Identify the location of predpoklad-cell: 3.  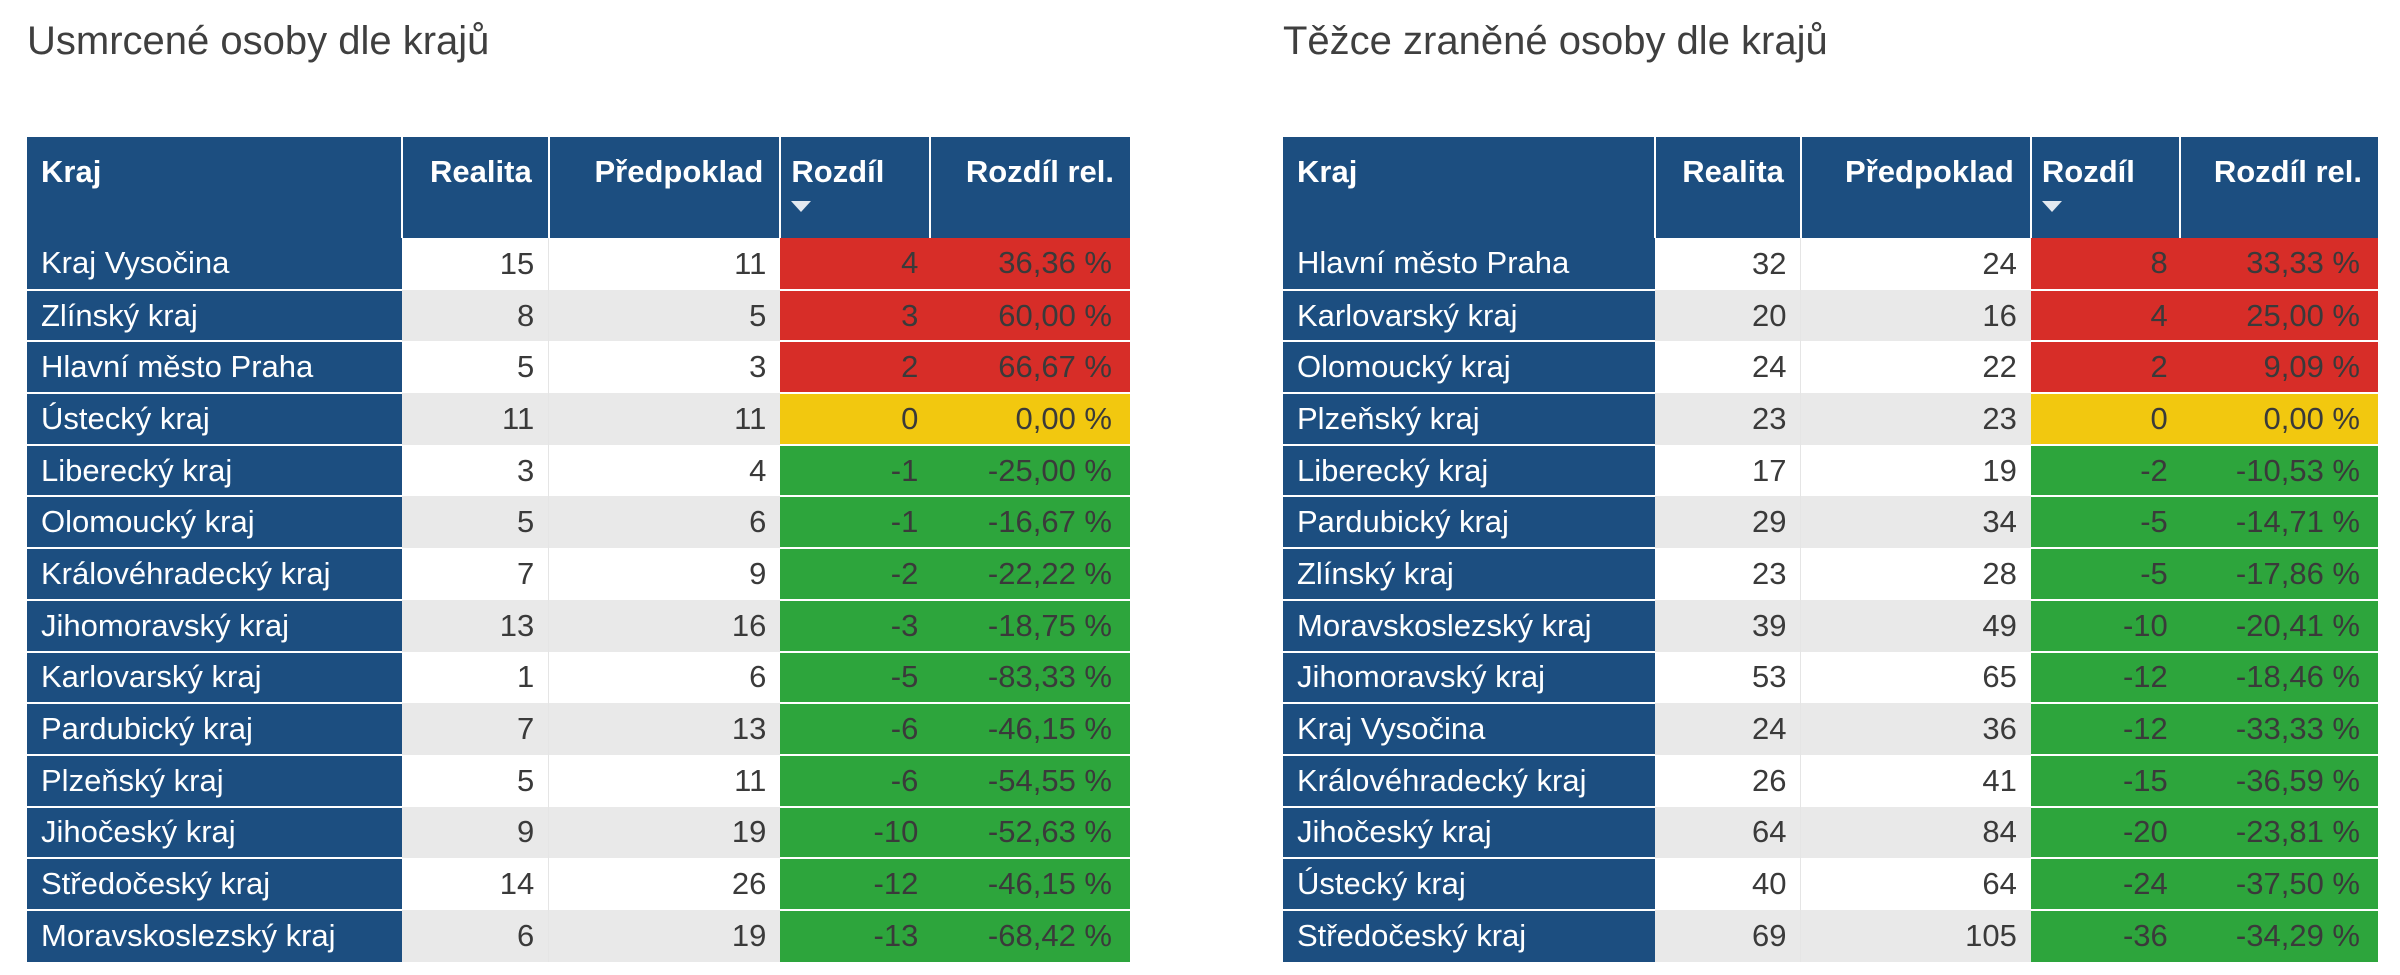
(664, 367).